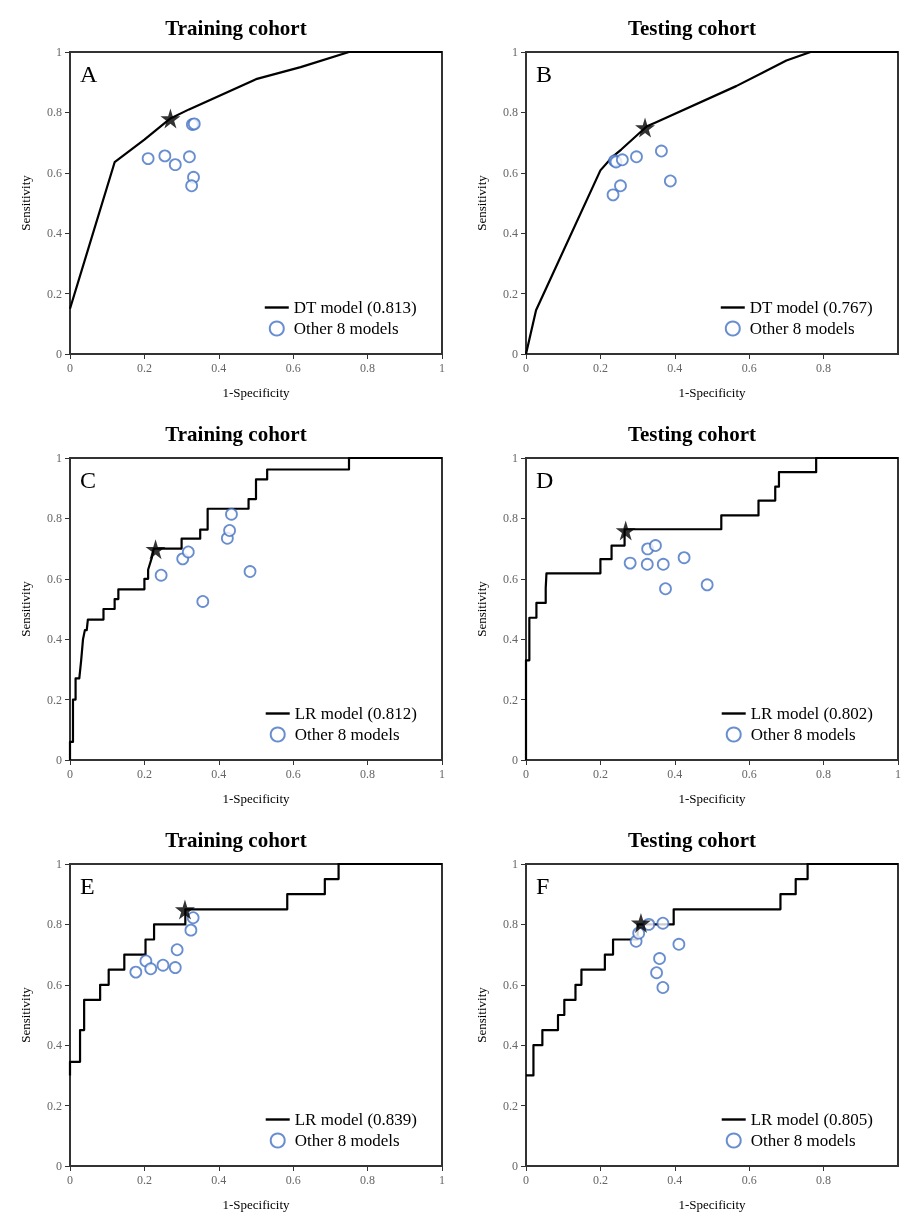 Image resolution: width=913 pixels, height=1226 pixels. Describe the element at coordinates (812, 1119) in the screenshot. I see `legend-label: LR model (0.805)` at that location.